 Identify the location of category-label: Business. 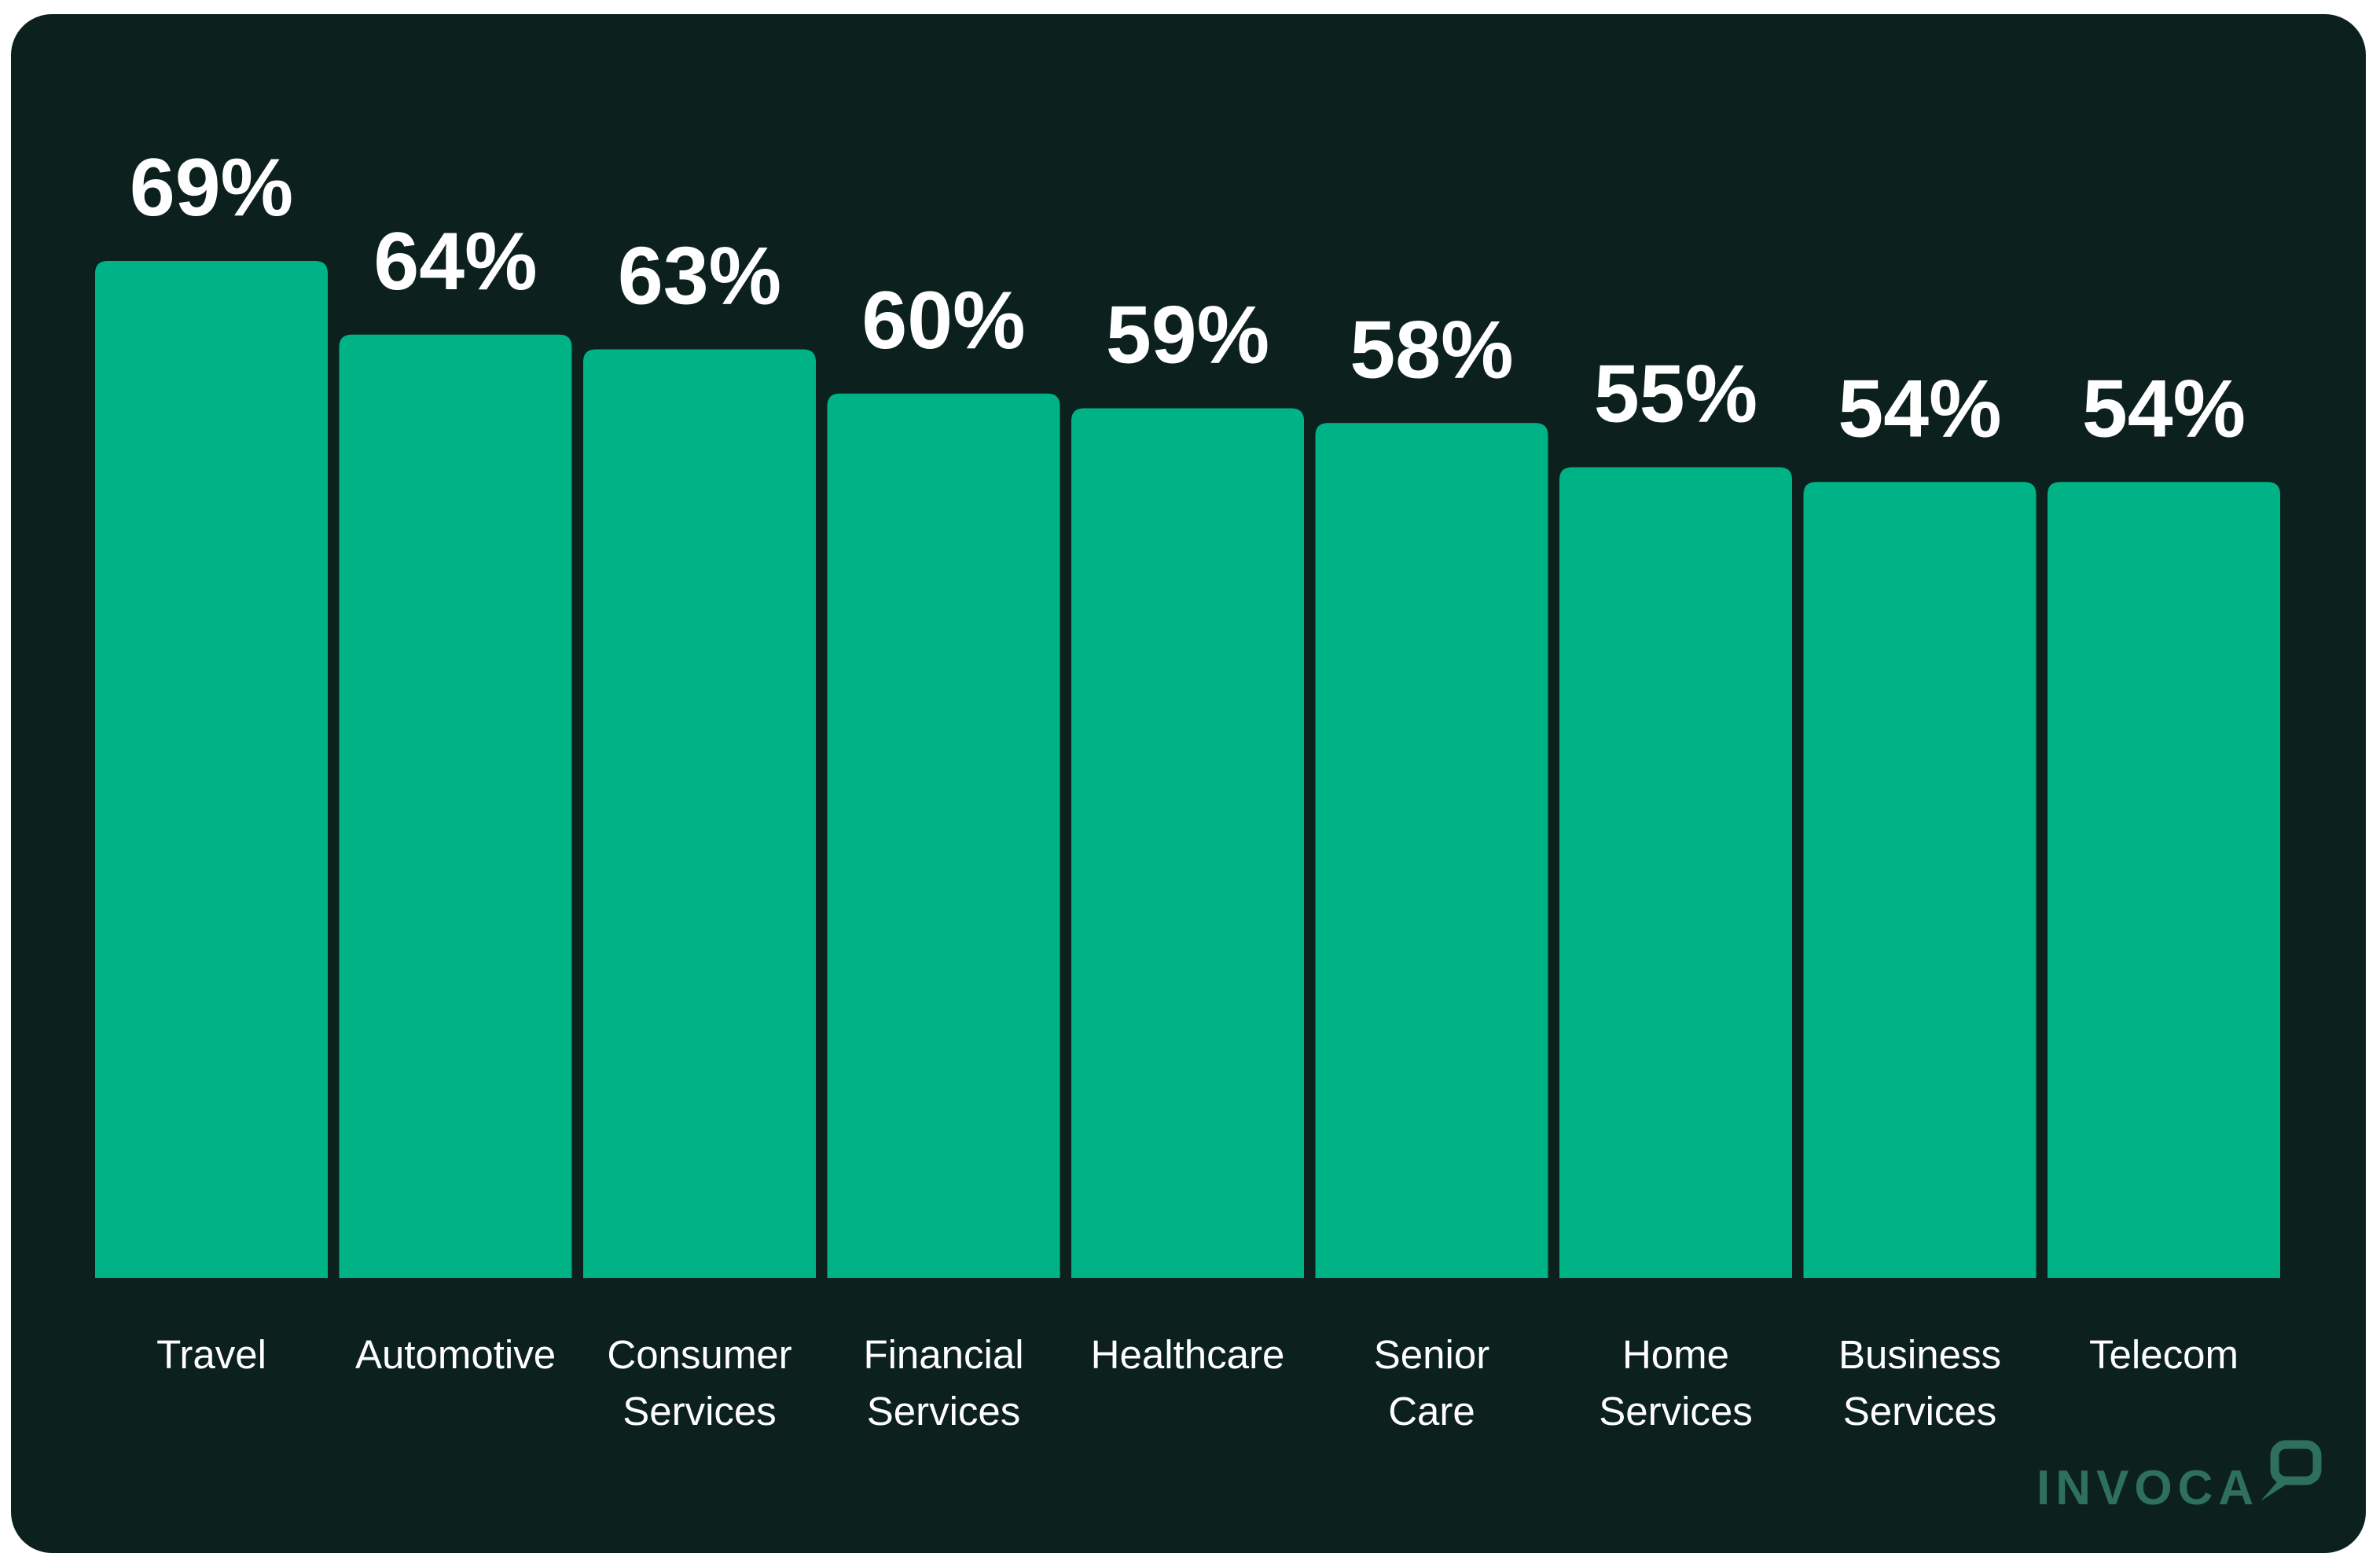
(1919, 1355).